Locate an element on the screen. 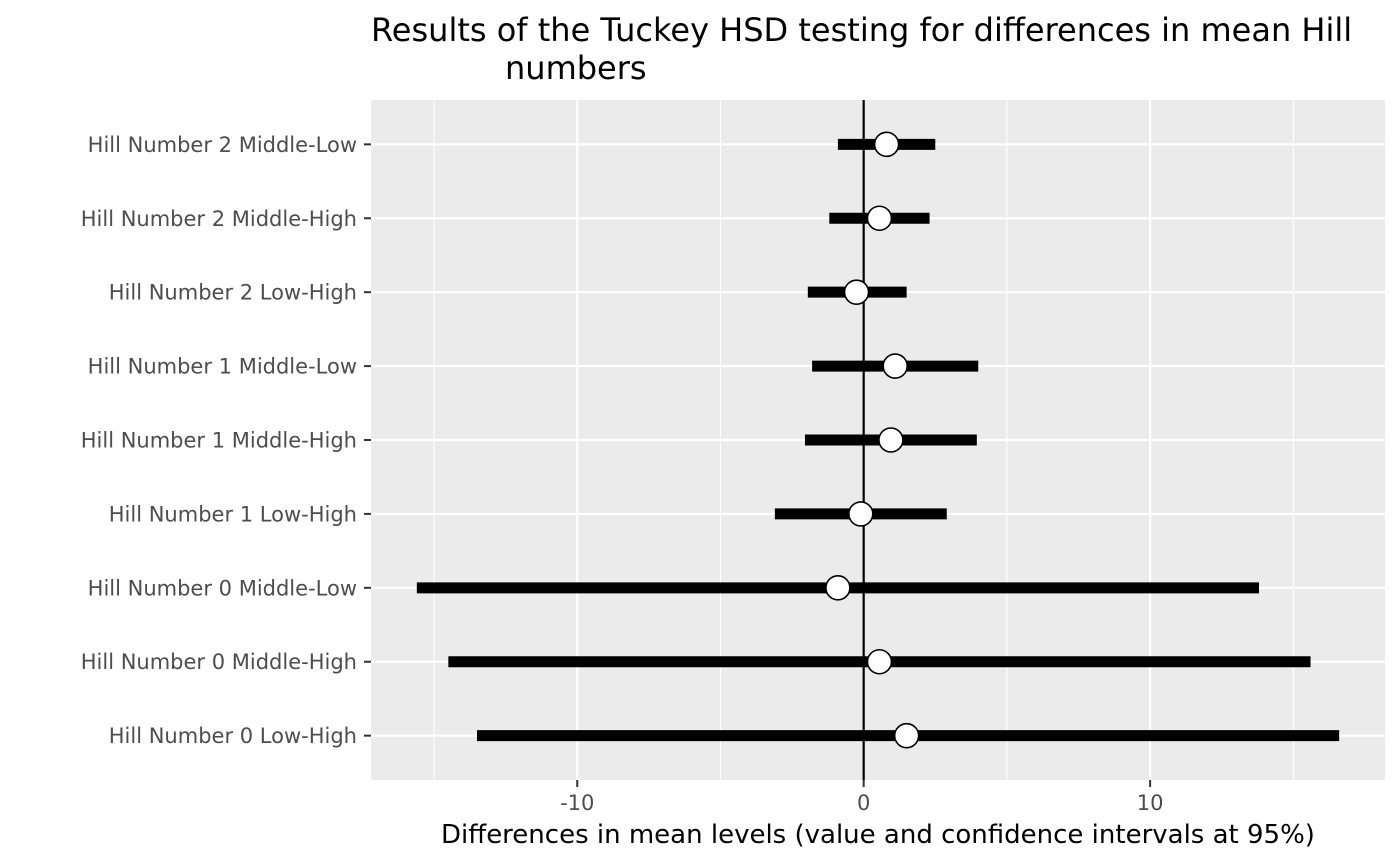  y-tick-label: Hill Number 1 Middle-Low is located at coordinates (222, 367).